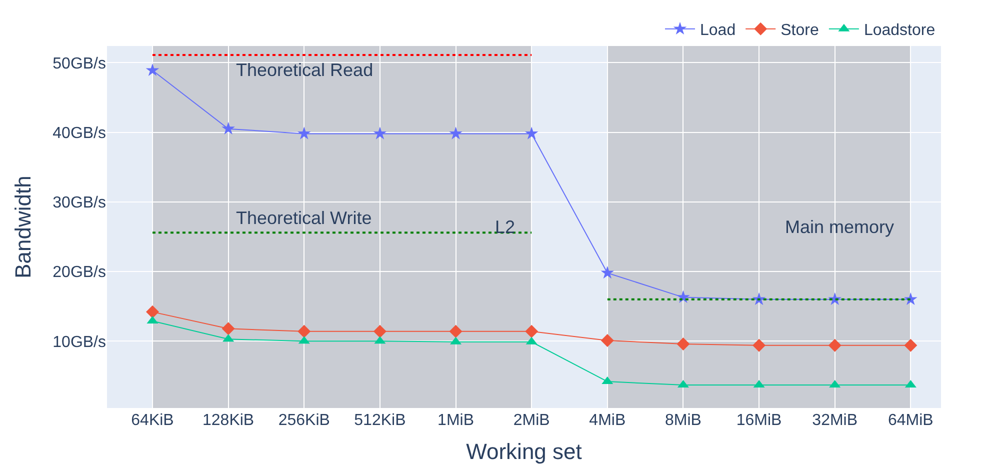 The width and height of the screenshot is (983, 472). What do you see at coordinates (228, 420) in the screenshot?
I see `x-tick-label: 128KiB` at bounding box center [228, 420].